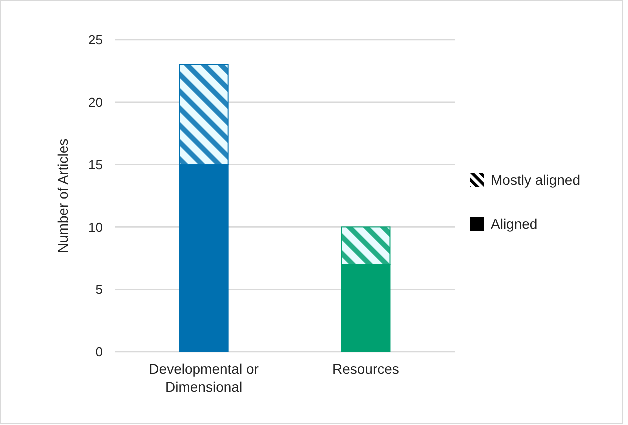 Image resolution: width=628 pixels, height=425 pixels. Describe the element at coordinates (63, 196) in the screenshot. I see `y-axis-title: Number of Articles` at that location.